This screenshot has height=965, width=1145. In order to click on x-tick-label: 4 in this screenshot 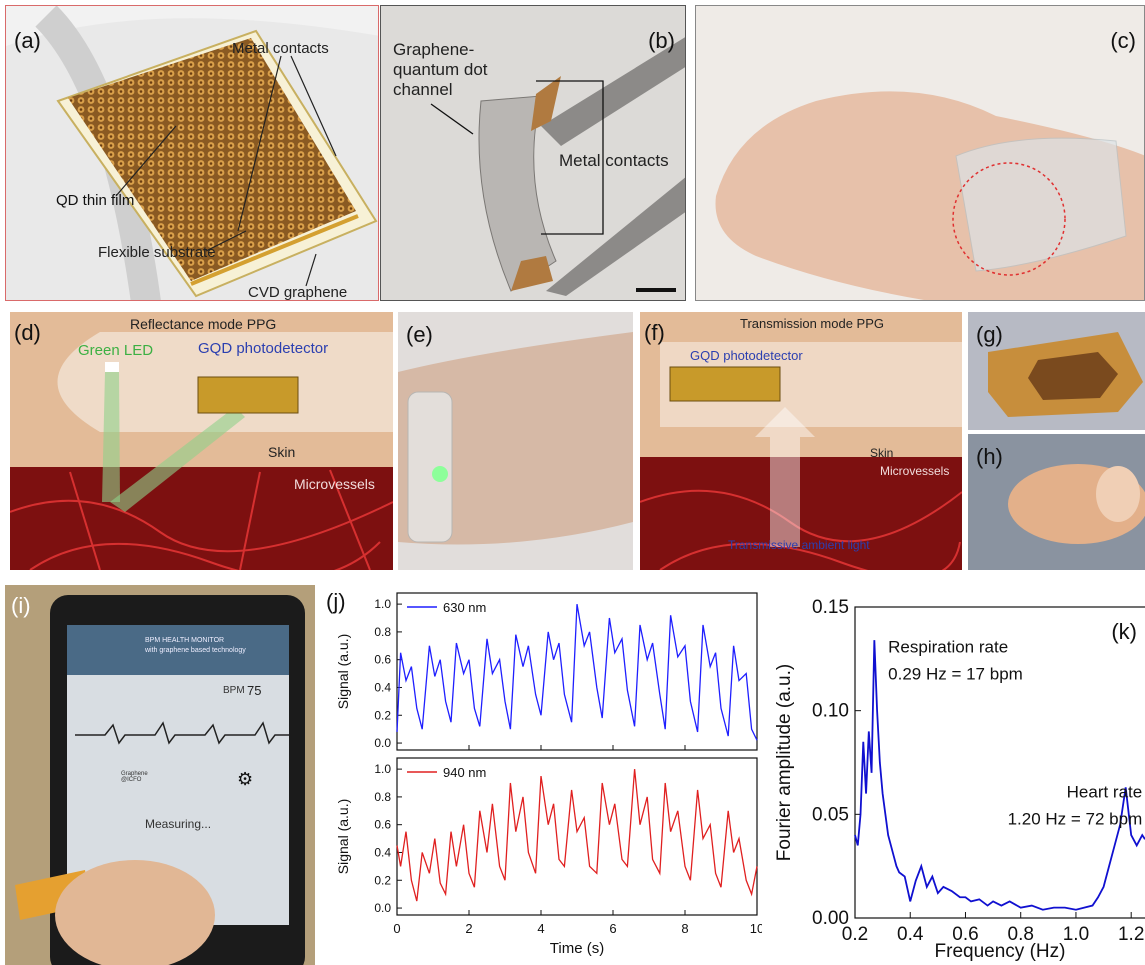, I will do `click(540, 928)`.